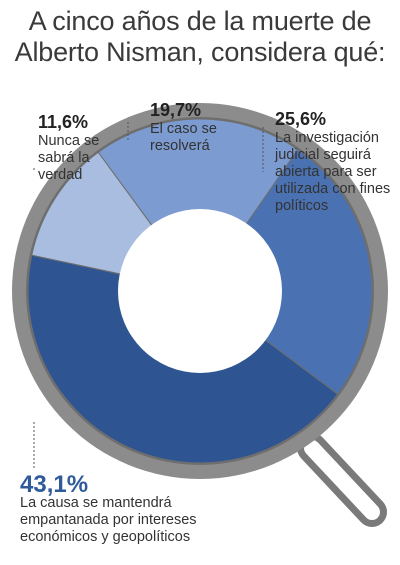  I want to click on label-pct: 43,1%, so click(54, 484).